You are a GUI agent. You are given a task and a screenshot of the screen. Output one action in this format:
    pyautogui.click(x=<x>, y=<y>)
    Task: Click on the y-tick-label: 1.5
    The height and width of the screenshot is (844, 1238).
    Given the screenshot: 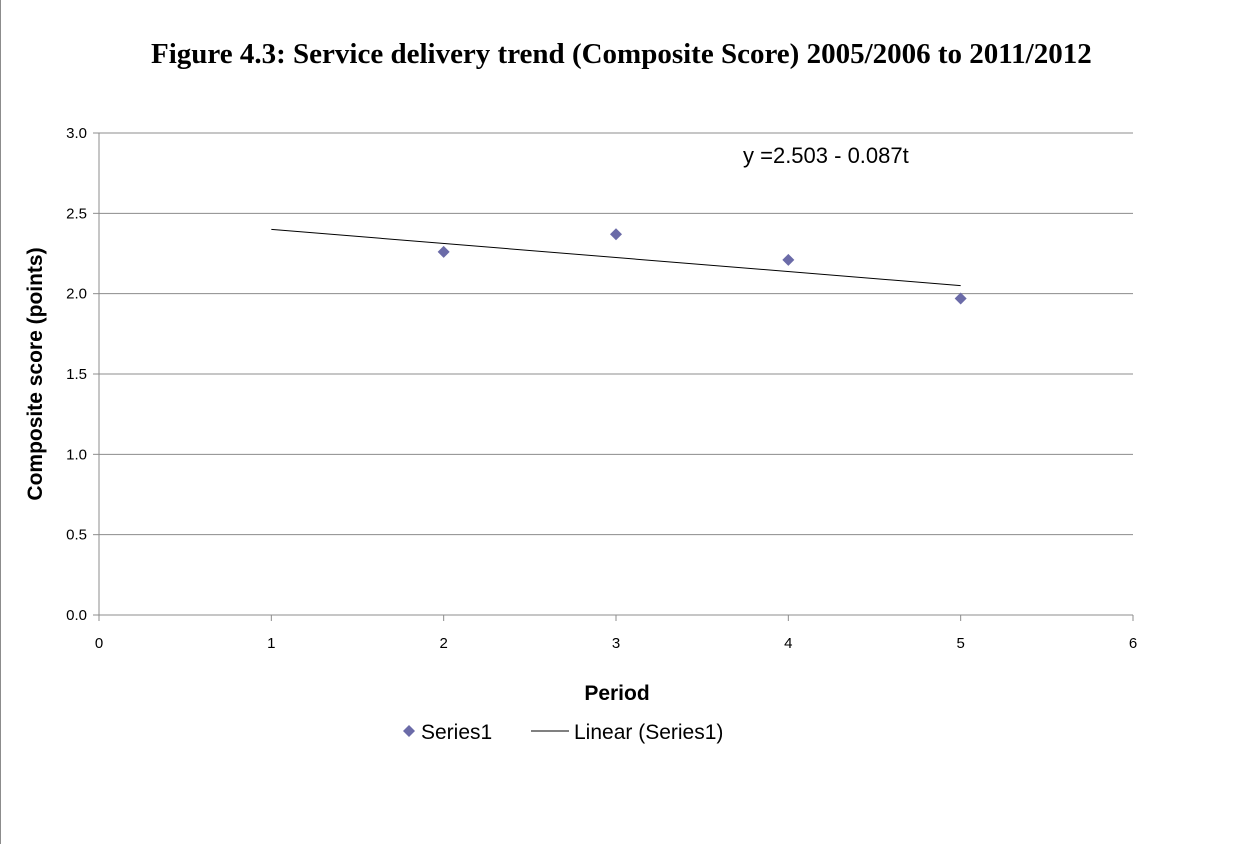 What is the action you would take?
    pyautogui.click(x=76, y=374)
    